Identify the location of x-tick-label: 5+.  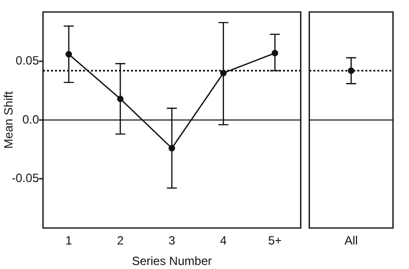
(275, 241).